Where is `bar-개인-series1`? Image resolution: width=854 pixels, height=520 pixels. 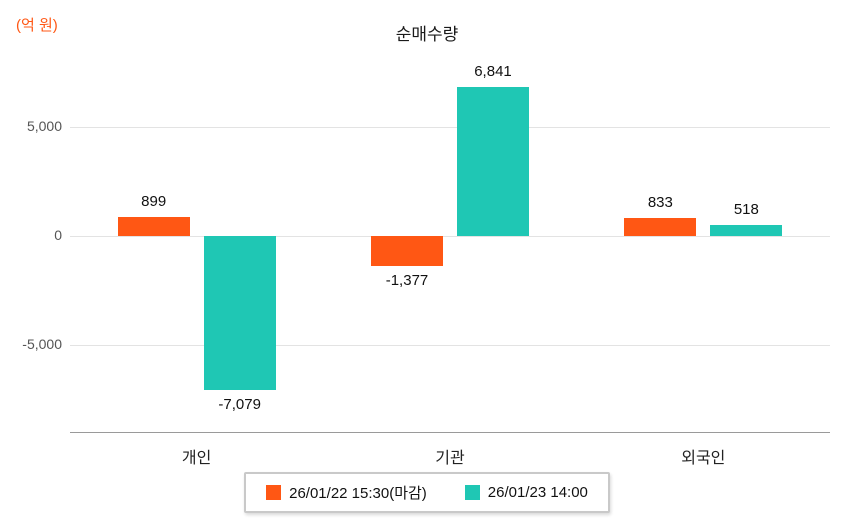
bar-개인-series1 is located at coordinates (153, 226).